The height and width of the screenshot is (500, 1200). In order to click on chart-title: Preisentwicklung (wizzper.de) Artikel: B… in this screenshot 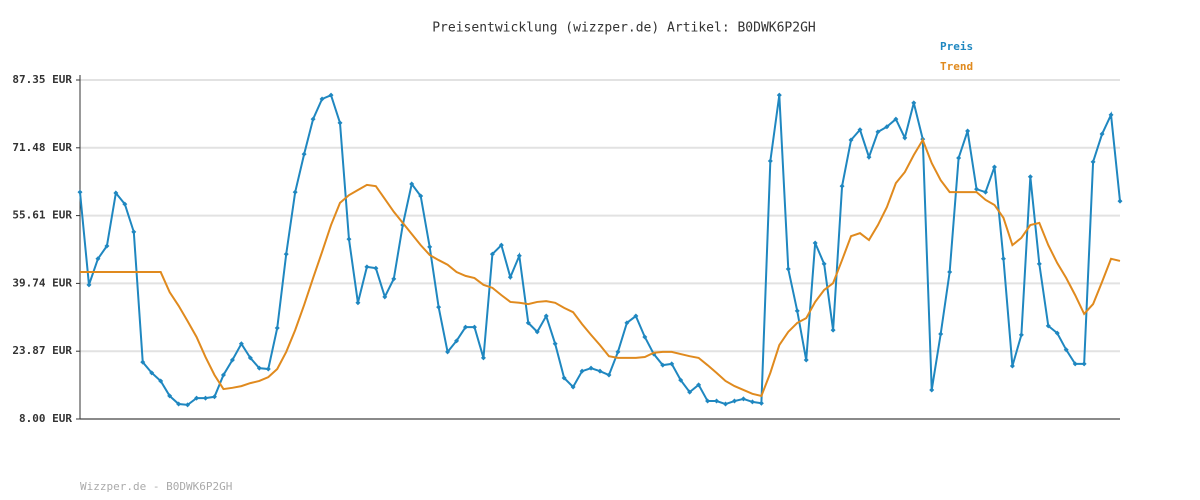, I will do `click(624, 28)`.